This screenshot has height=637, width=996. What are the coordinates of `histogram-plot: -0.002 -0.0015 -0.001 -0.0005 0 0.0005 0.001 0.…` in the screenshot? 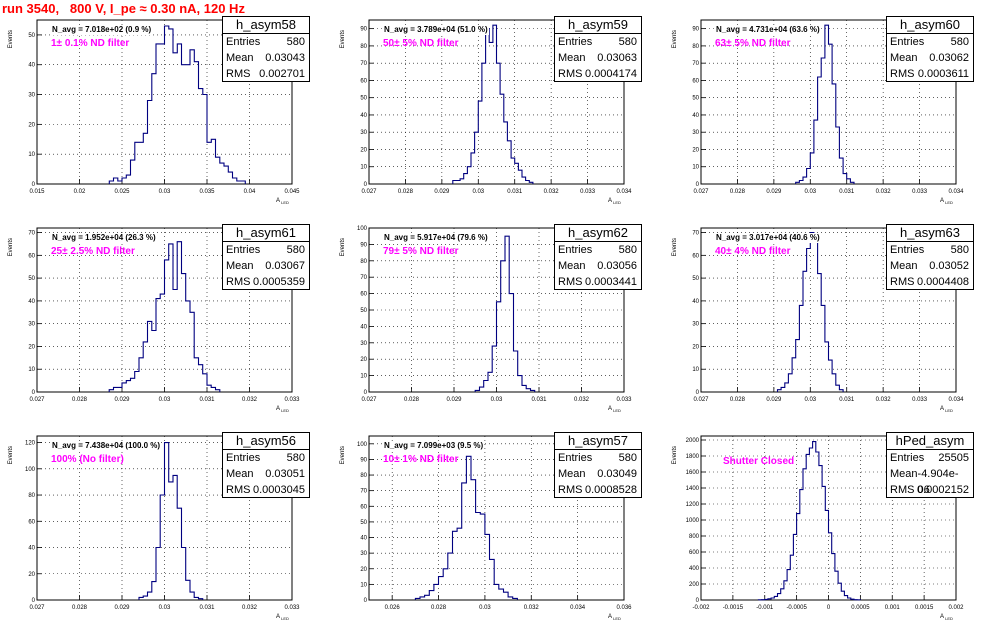 It's located at (818, 528).